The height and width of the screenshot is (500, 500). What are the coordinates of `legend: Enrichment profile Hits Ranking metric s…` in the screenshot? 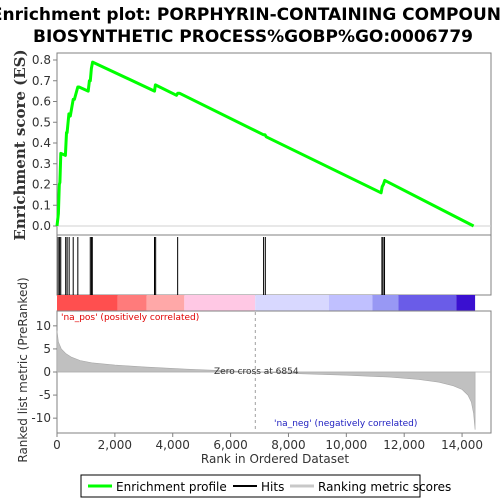 It's located at (265, 486).